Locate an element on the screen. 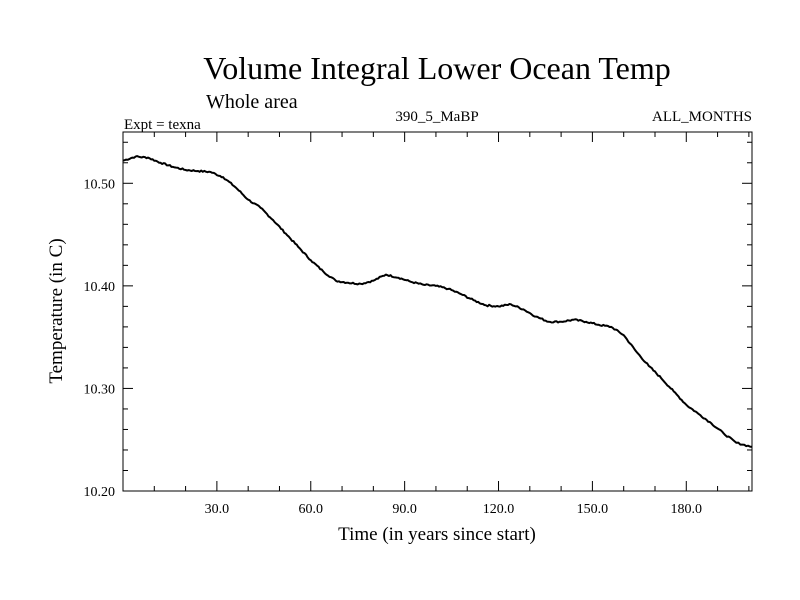 The image size is (800, 600). x-axis-label: Time (in years since start) is located at coordinates (437, 534).